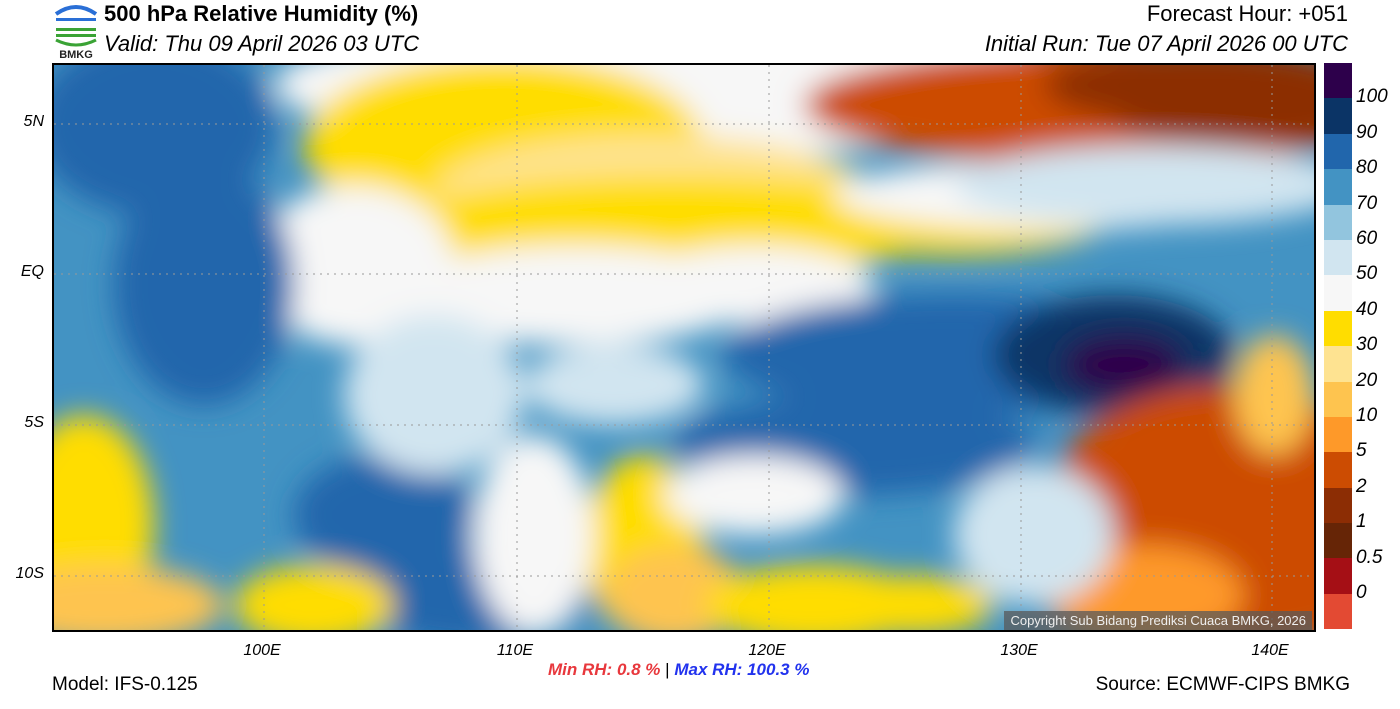  Describe the element at coordinates (32, 271) in the screenshot. I see `lat-label-eq: EQ` at that location.